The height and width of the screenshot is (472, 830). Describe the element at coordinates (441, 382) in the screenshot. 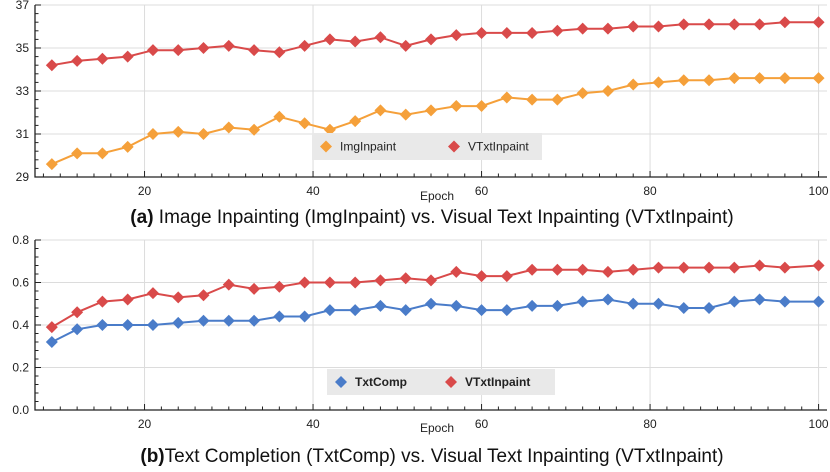

I see `legend-box-b` at that location.